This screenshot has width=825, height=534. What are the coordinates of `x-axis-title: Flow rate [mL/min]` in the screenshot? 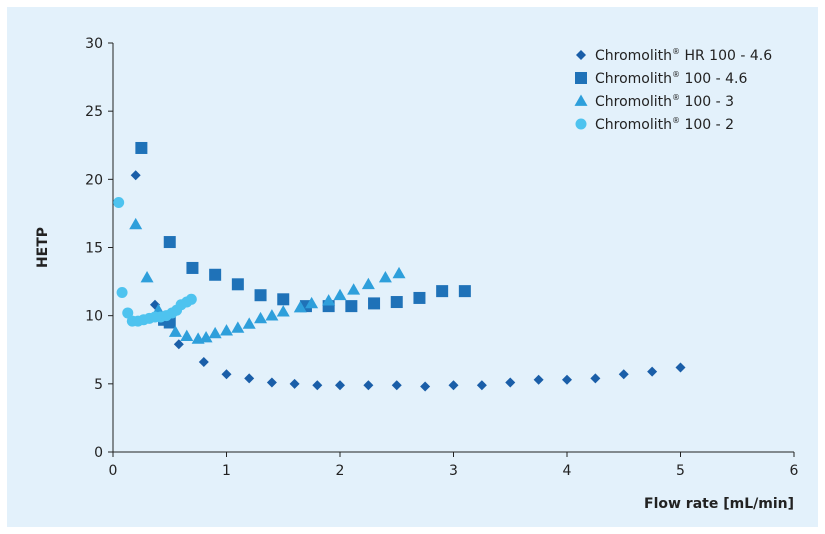 It's located at (719, 504).